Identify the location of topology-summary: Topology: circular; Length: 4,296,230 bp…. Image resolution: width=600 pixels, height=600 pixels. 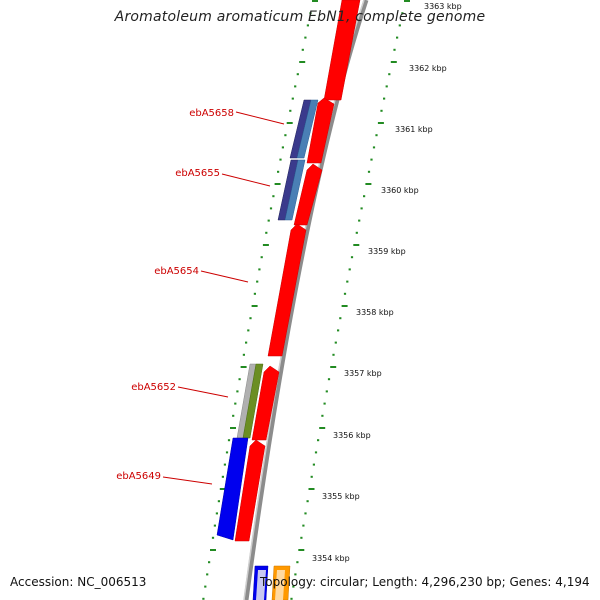
(425, 582).